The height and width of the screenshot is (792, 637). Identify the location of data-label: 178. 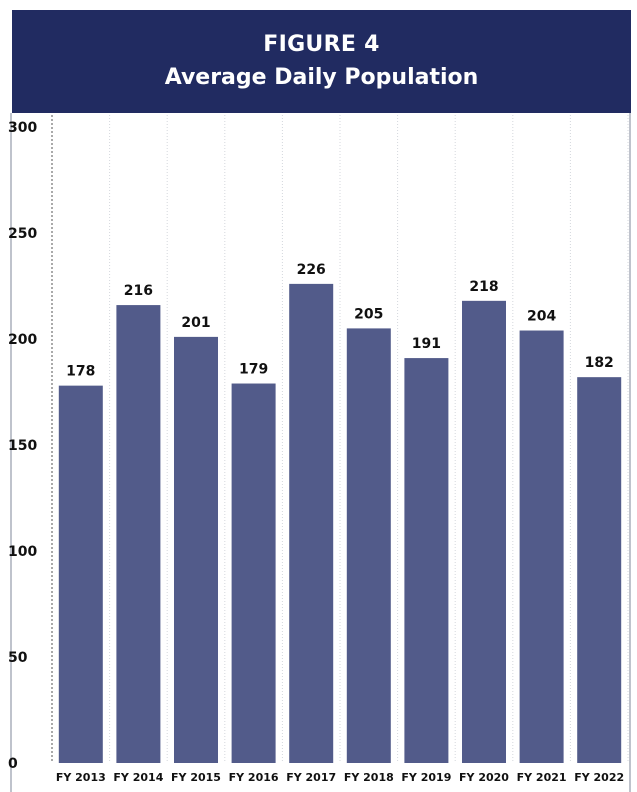
(80, 372).